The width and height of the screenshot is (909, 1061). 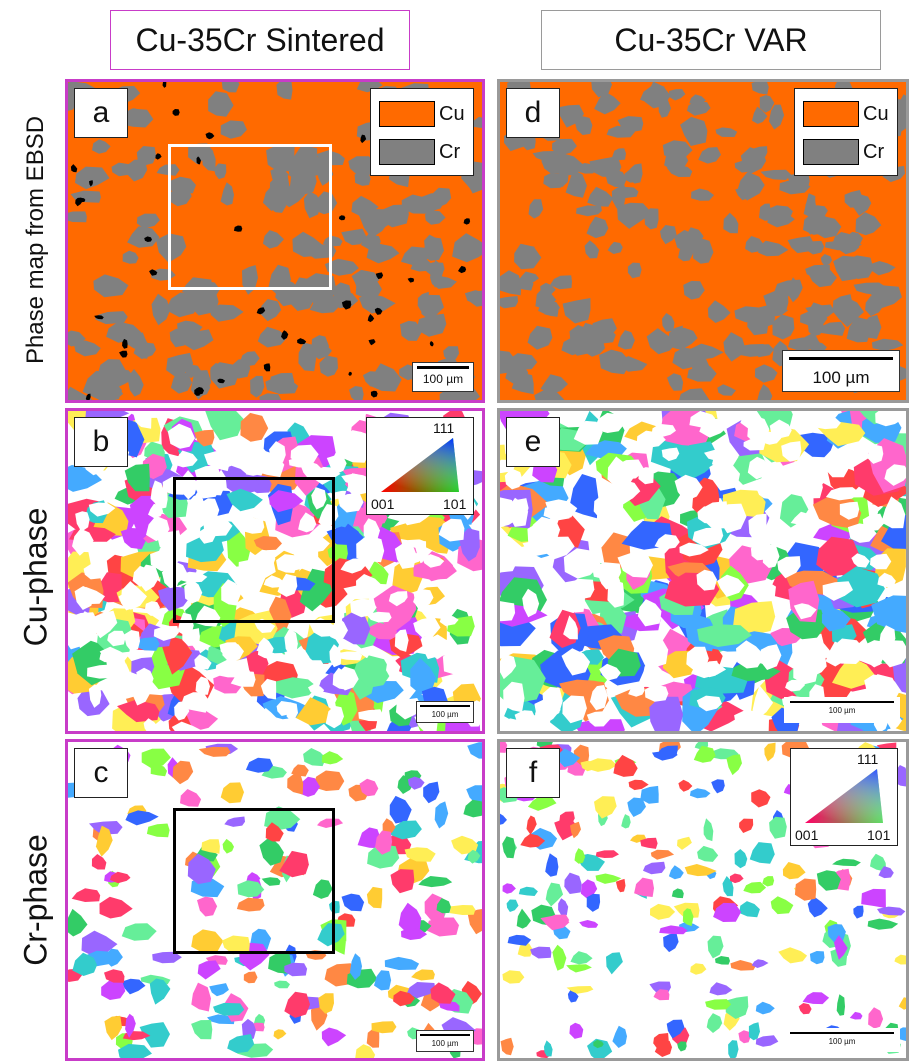 I want to click on panel-letter-a: a, so click(x=101, y=113).